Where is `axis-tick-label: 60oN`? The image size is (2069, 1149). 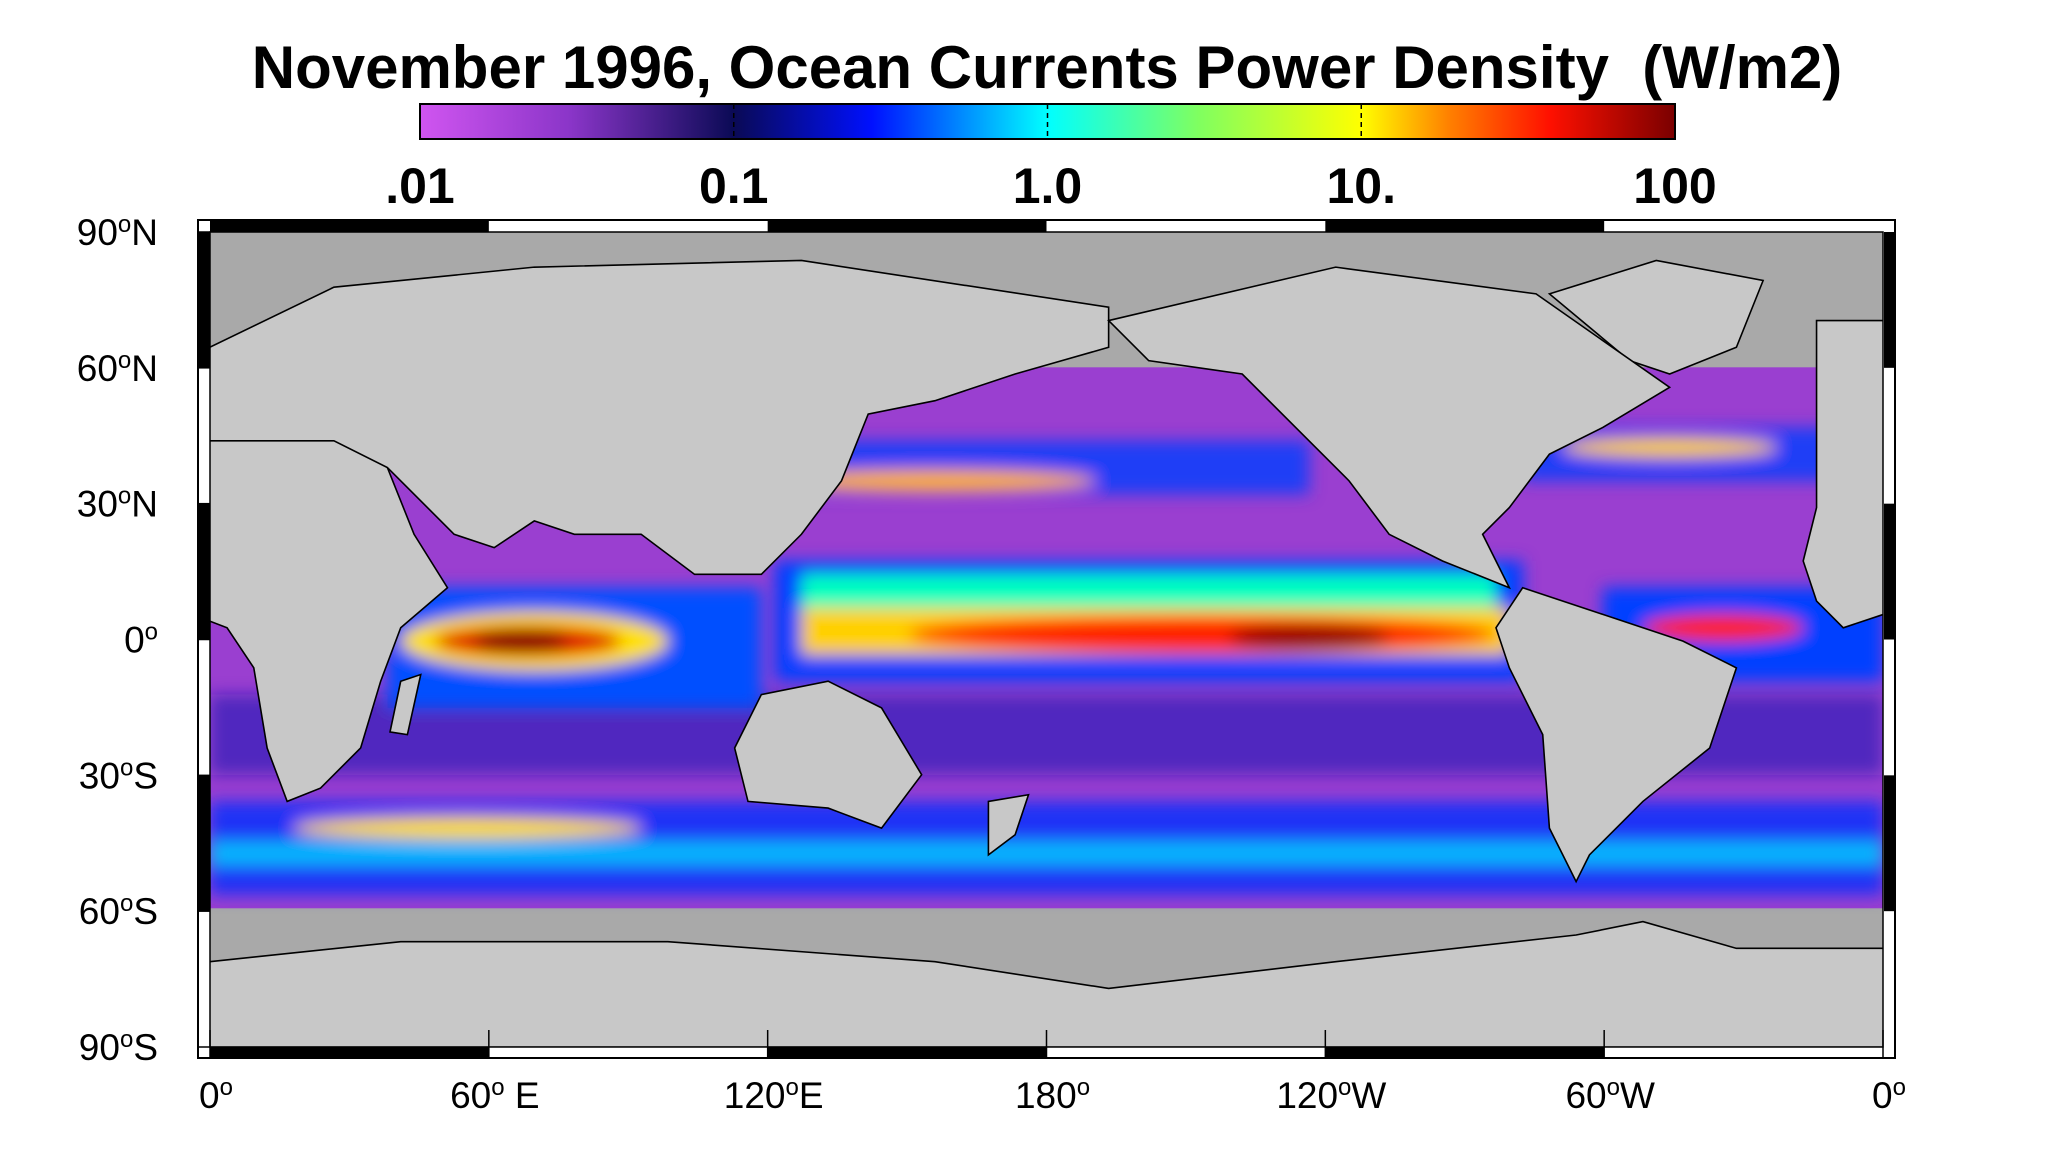 axis-tick-label: 60oN is located at coordinates (117, 367).